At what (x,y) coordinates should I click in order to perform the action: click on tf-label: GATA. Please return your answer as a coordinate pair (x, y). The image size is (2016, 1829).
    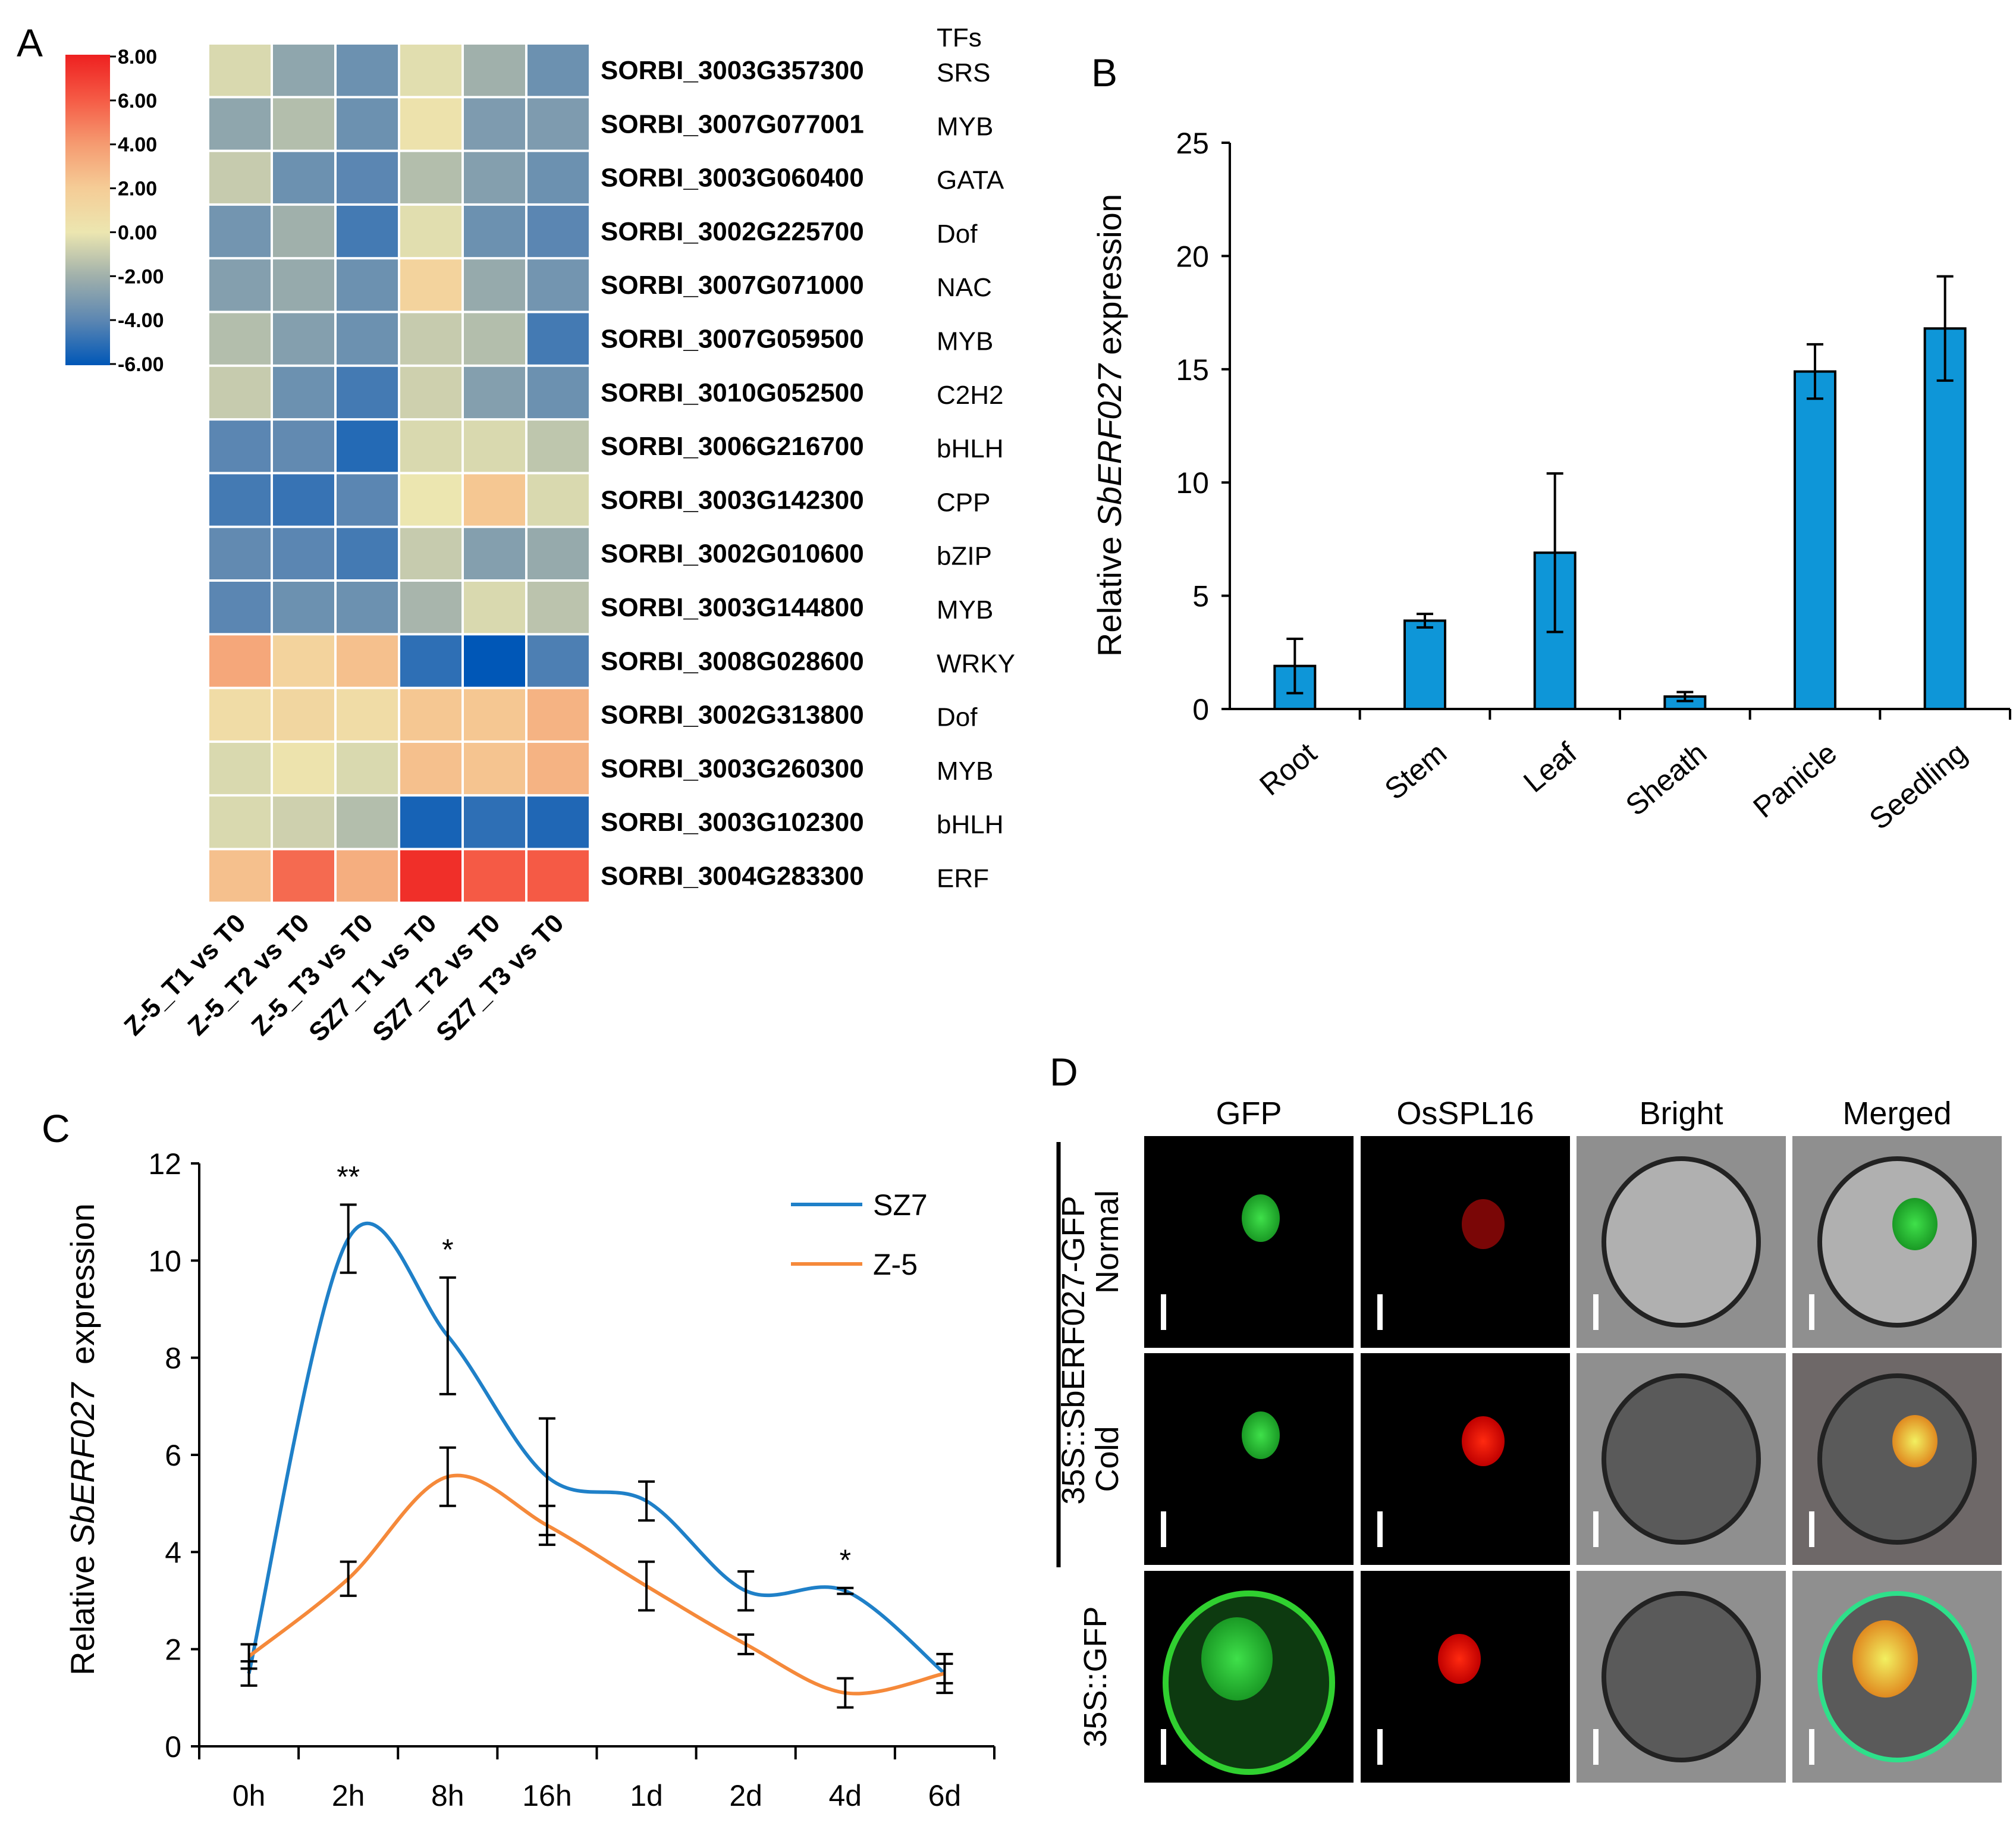
    Looking at the image, I should click on (970, 181).